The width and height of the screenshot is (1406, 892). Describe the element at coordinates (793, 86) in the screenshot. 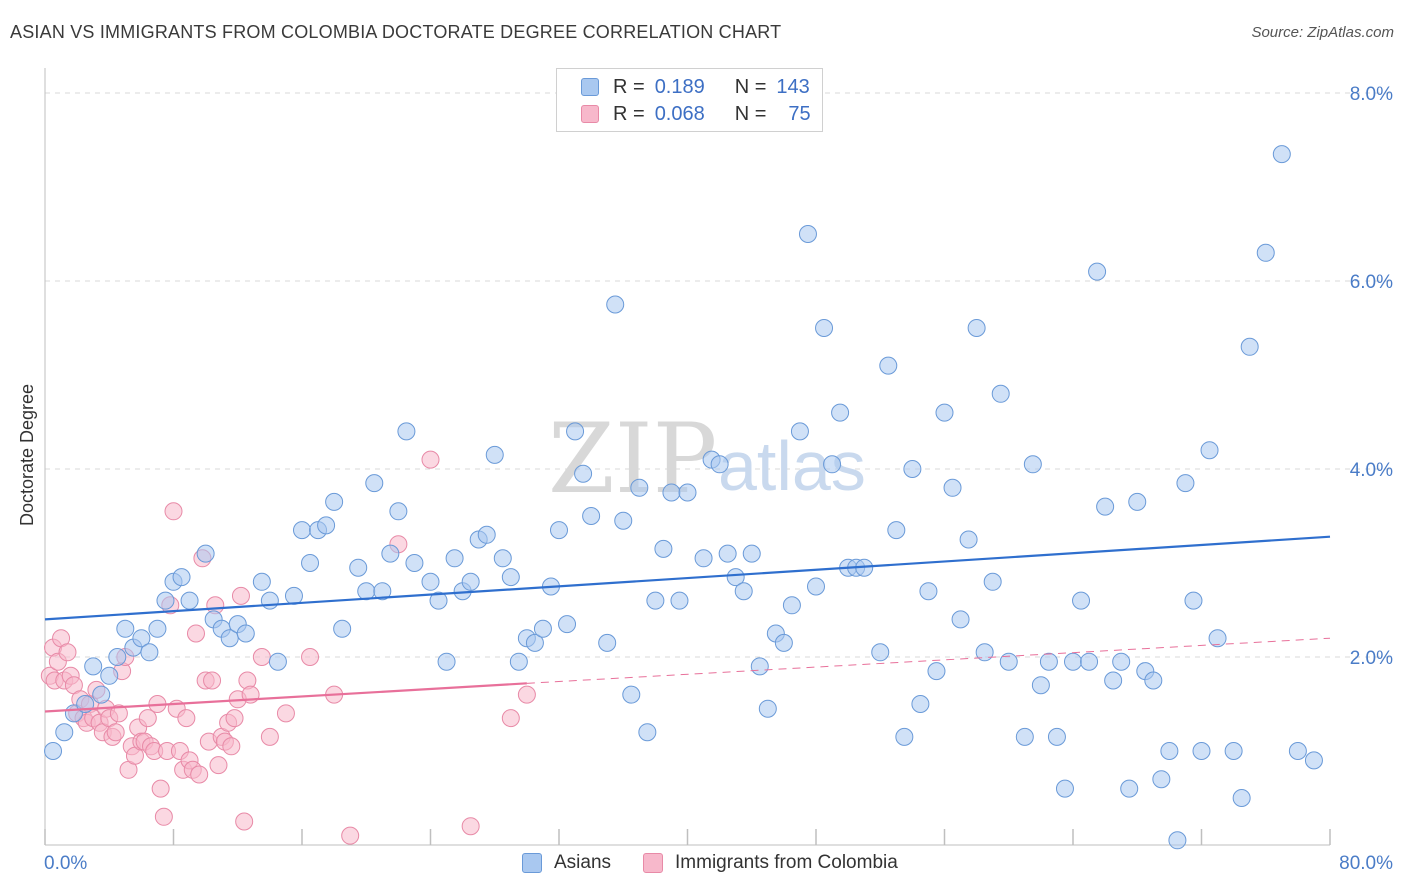

I see `legend-n-value: 143` at that location.